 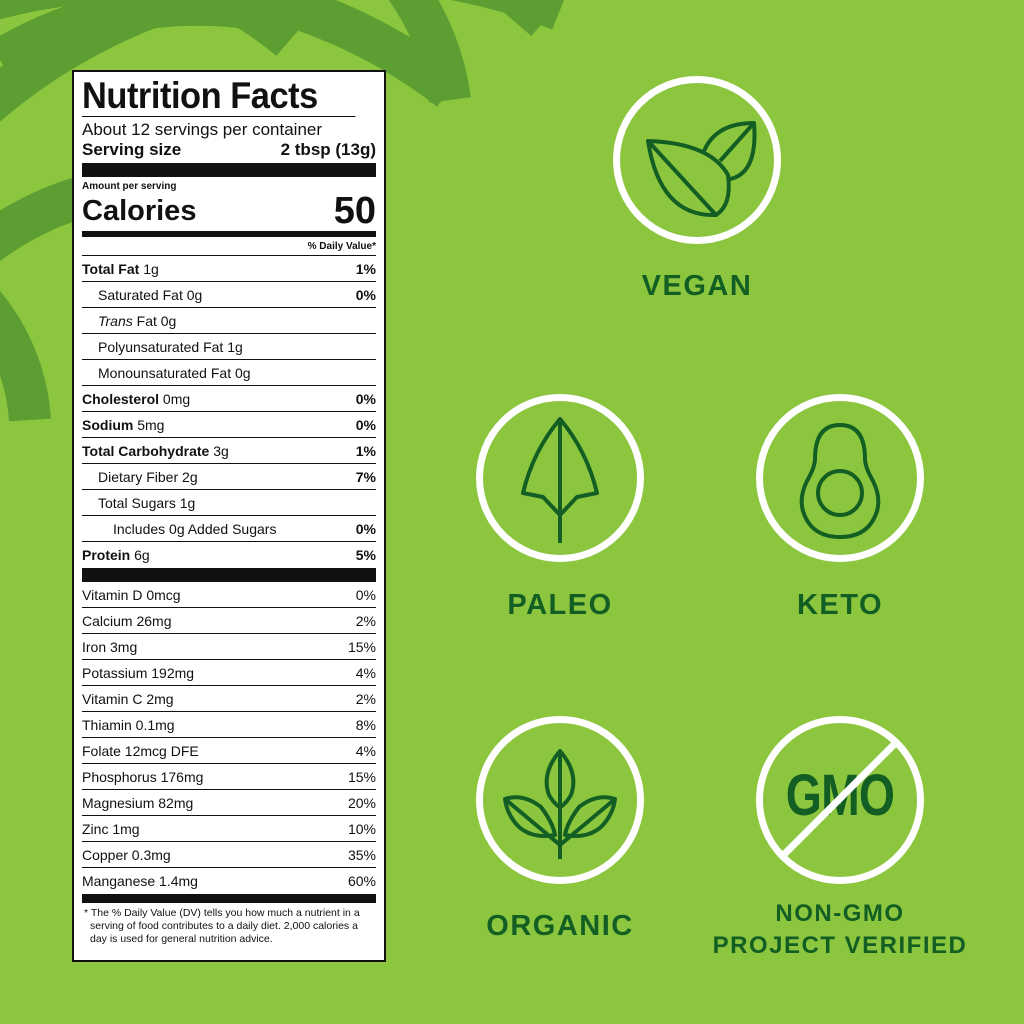 What do you see at coordinates (108, 425) in the screenshot?
I see `nutrient-label: Sodium` at bounding box center [108, 425].